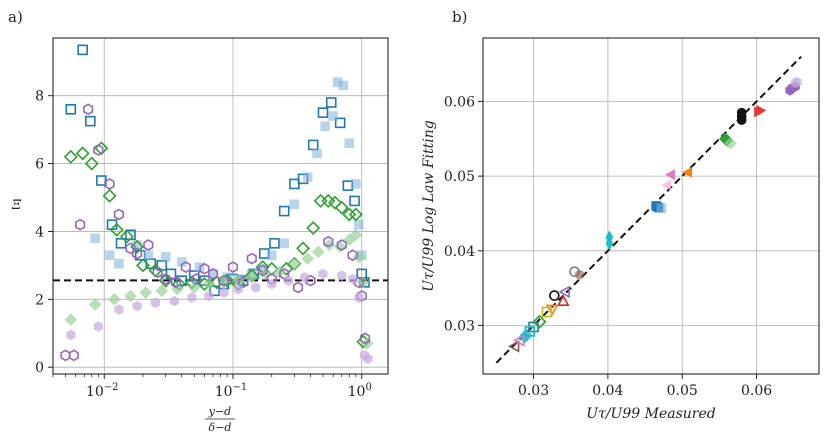  What do you see at coordinates (670, 175) in the screenshot?
I see `panel-b-series-7-point` at bounding box center [670, 175].